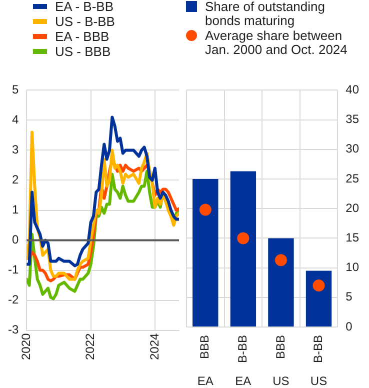  What do you see at coordinates (13, 299) in the screenshot?
I see `y-tick-label: -2` at bounding box center [13, 299].